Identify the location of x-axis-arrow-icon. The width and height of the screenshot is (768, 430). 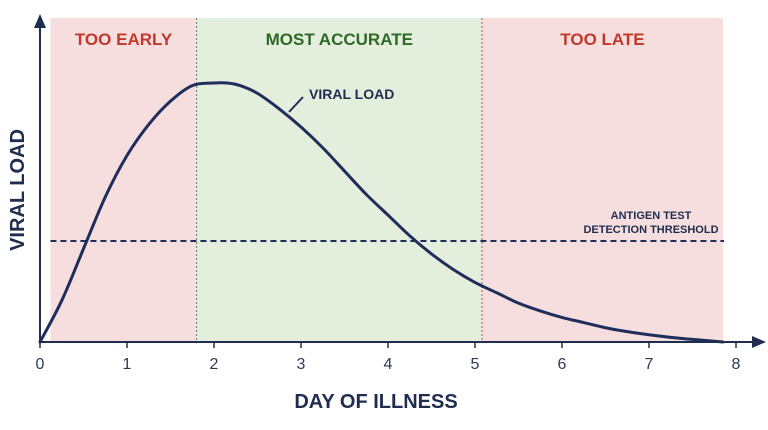
(759, 342).